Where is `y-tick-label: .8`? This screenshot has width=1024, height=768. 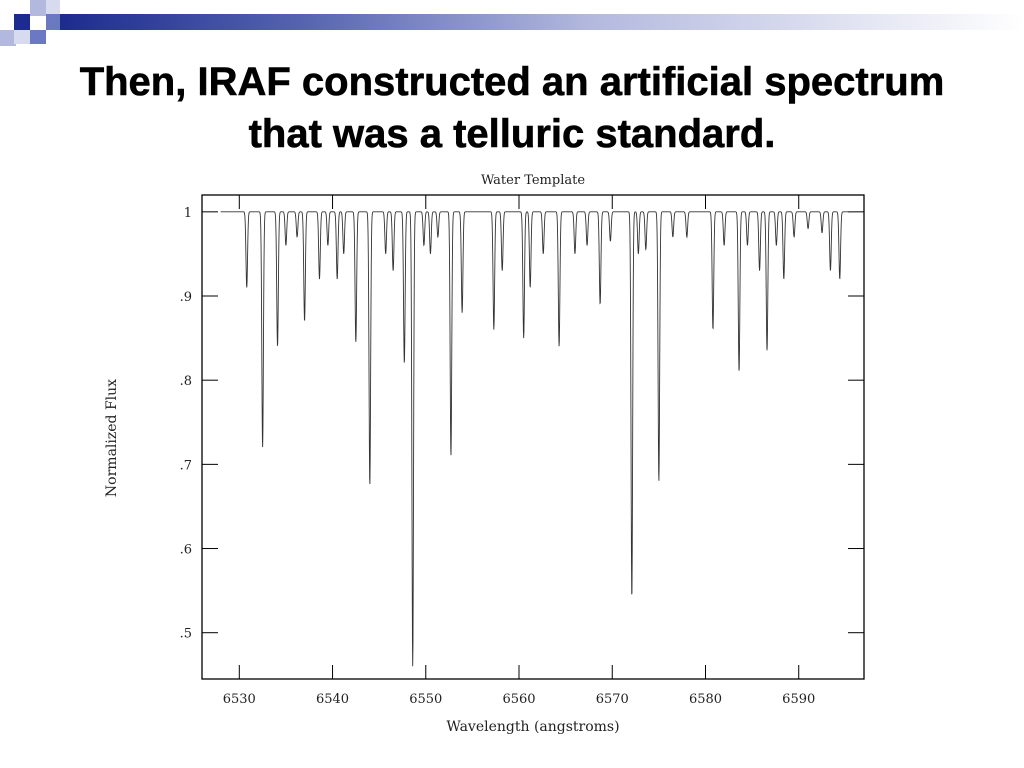 y-tick-label: .8 is located at coordinates (186, 381).